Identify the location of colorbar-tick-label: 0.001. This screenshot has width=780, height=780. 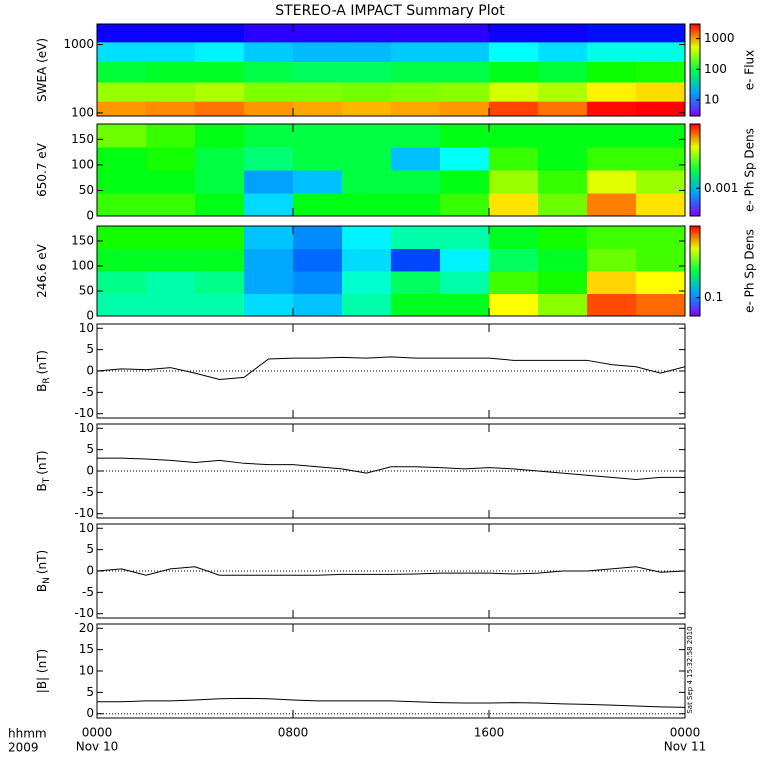
(721, 188).